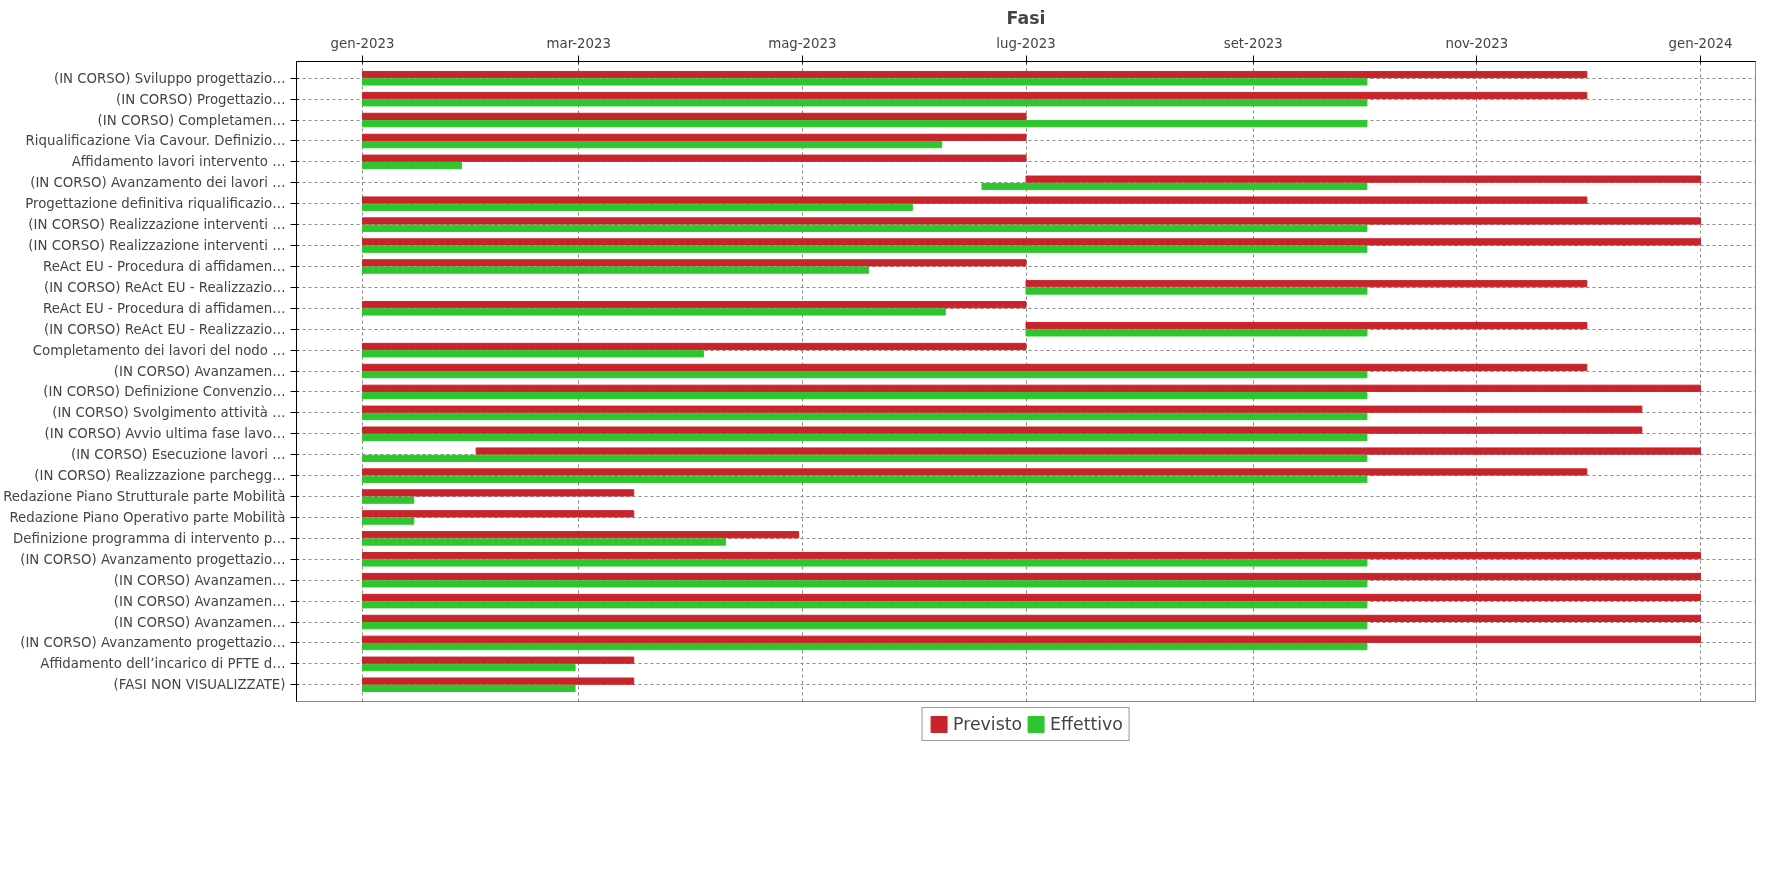 The height and width of the screenshot is (880, 1780). What do you see at coordinates (1700, 43) in the screenshot?
I see `x-tick-label: gen-2024` at bounding box center [1700, 43].